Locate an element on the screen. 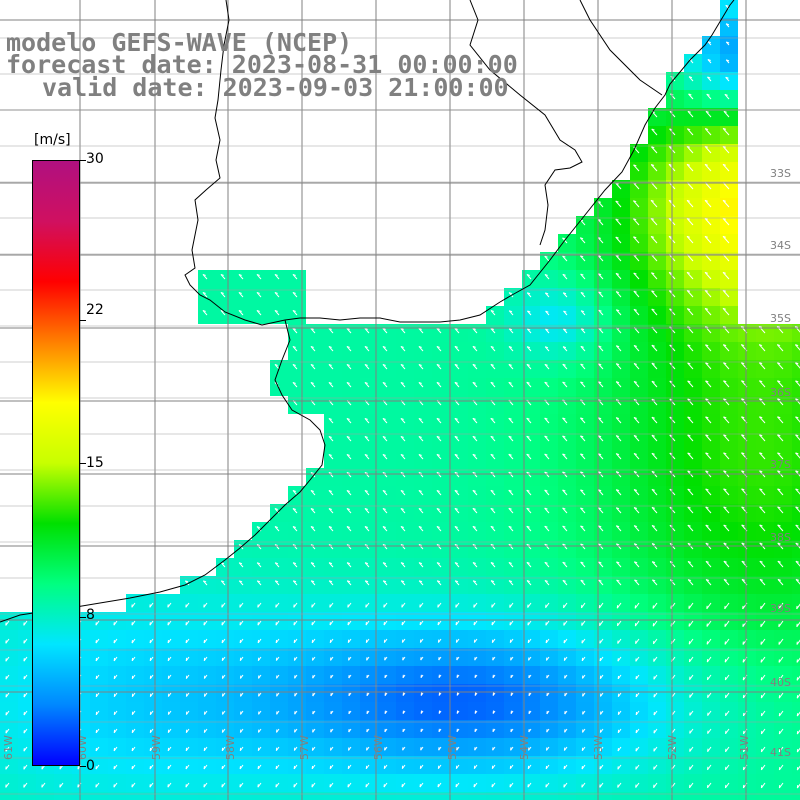 The height and width of the screenshot is (800, 800). coastline-uruguay-interior is located at coordinates (526, 123).